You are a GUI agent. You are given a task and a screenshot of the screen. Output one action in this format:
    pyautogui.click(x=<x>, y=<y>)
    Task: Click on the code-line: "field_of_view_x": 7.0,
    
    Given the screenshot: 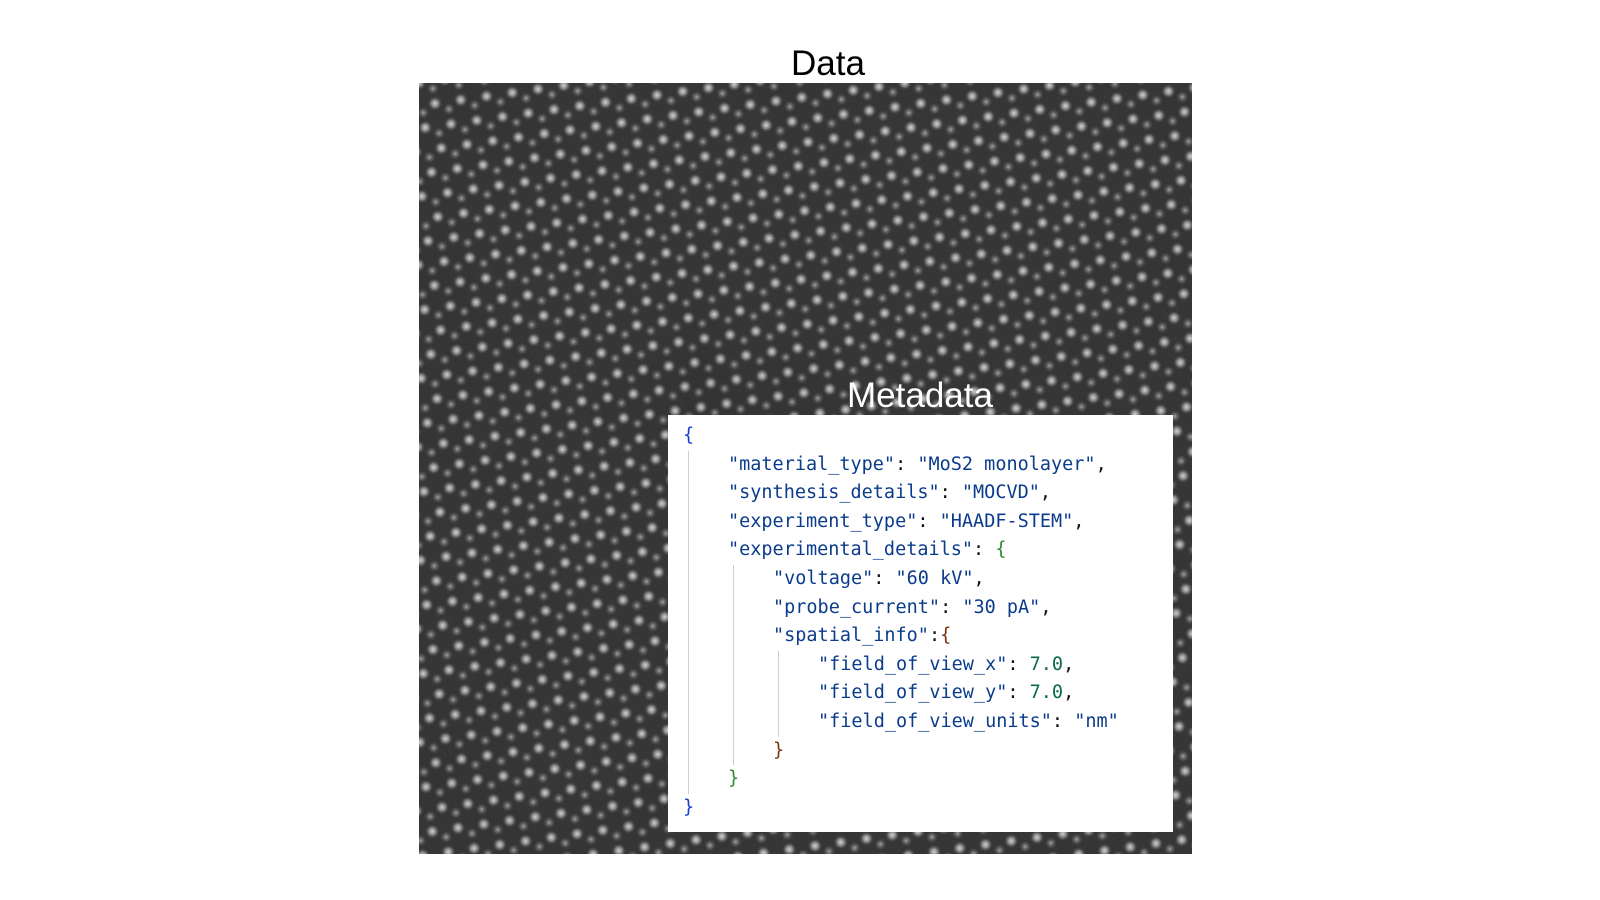 What is the action you would take?
    pyautogui.click(x=946, y=665)
    